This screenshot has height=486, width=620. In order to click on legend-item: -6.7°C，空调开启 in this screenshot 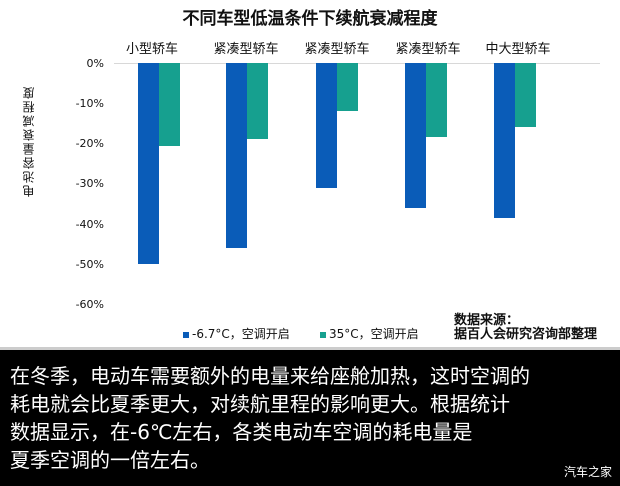, I will do `click(236, 333)`.